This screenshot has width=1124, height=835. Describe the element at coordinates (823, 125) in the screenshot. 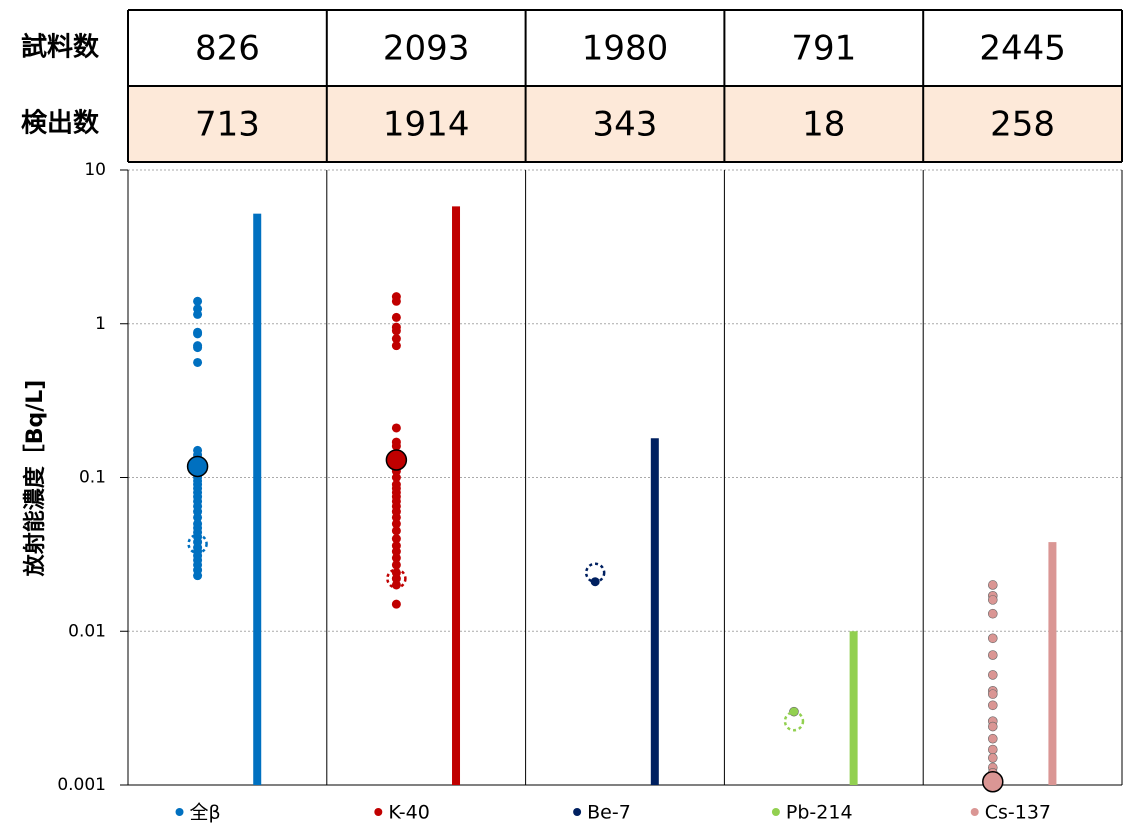

I see `cell: 18` at that location.